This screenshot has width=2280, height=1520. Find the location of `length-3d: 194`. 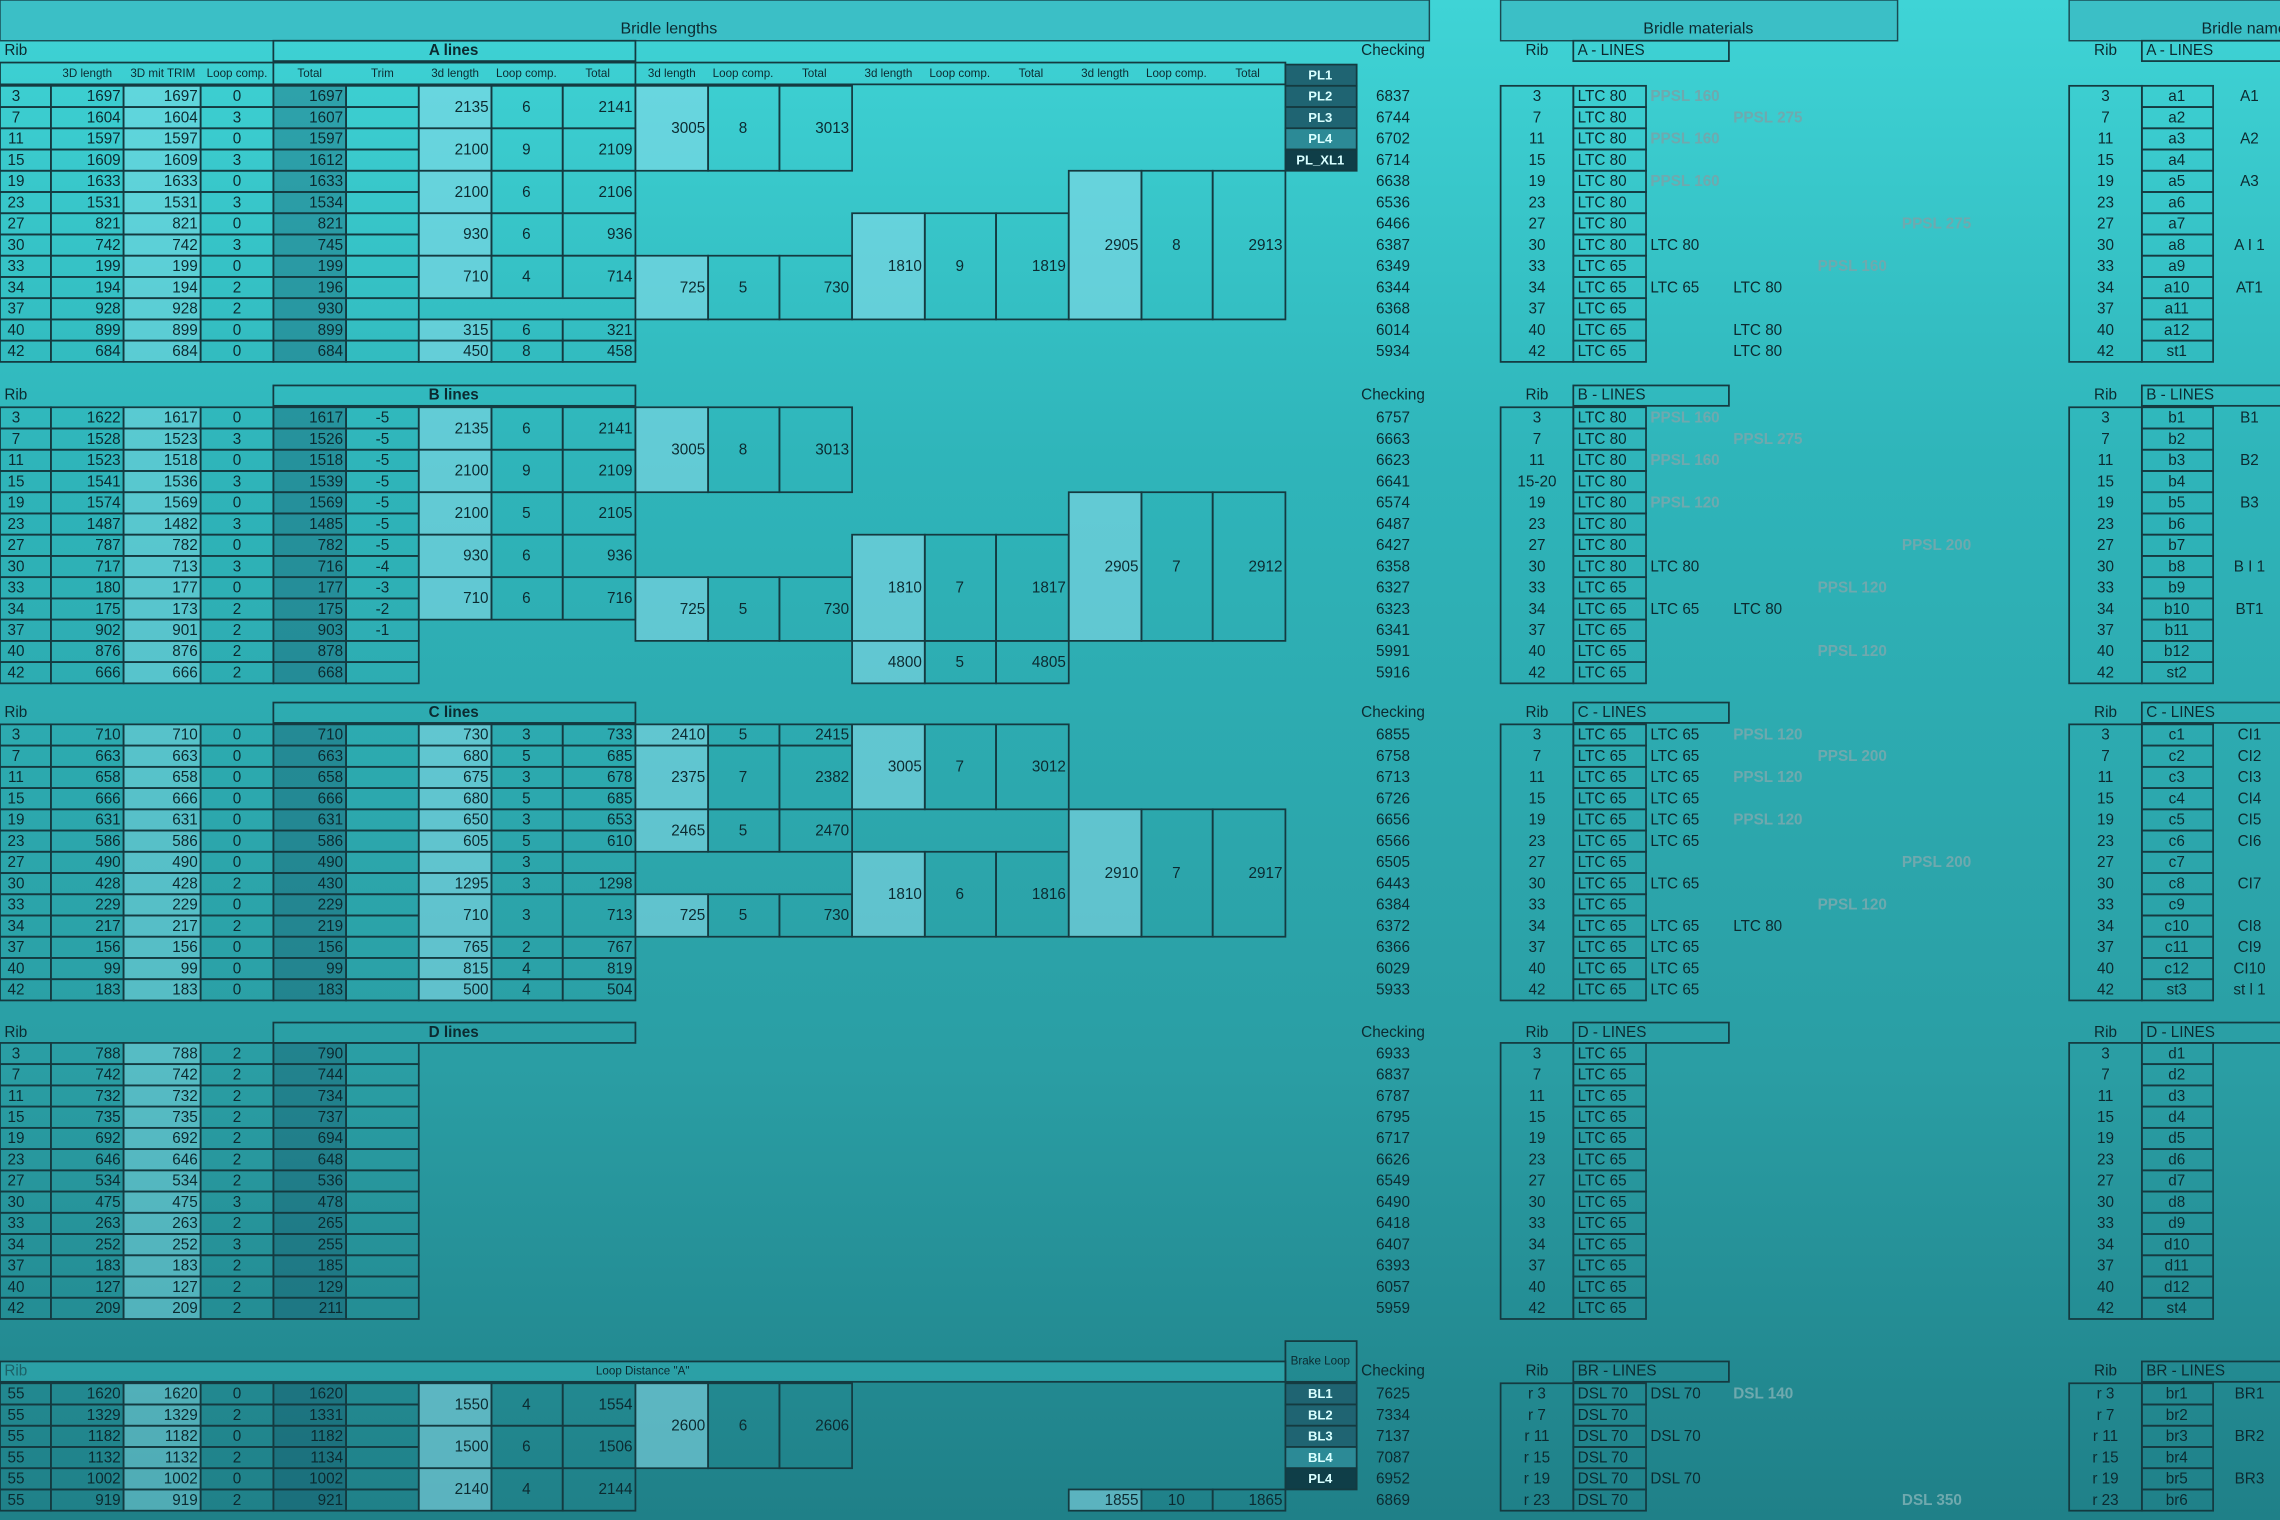

length-3d: 194 is located at coordinates (108, 287).